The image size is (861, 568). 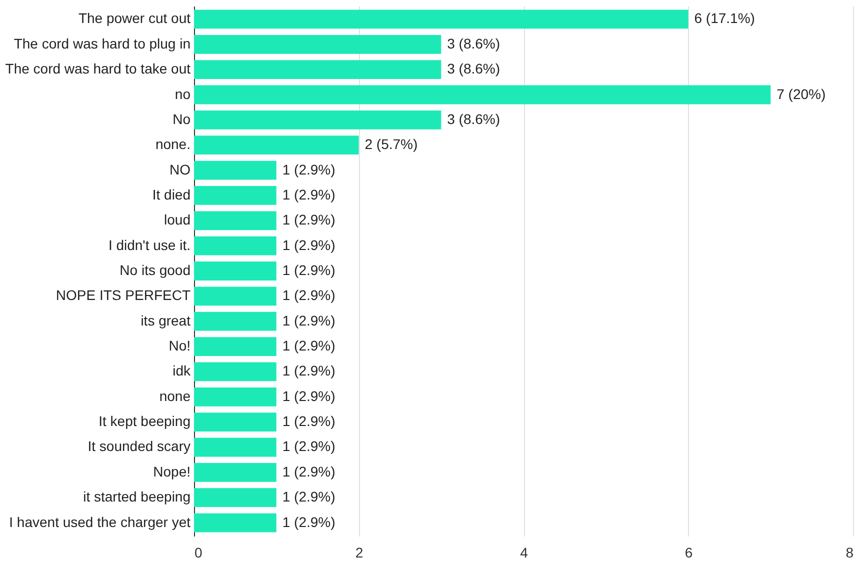 I want to click on y-tick-label: No, so click(x=181, y=118).